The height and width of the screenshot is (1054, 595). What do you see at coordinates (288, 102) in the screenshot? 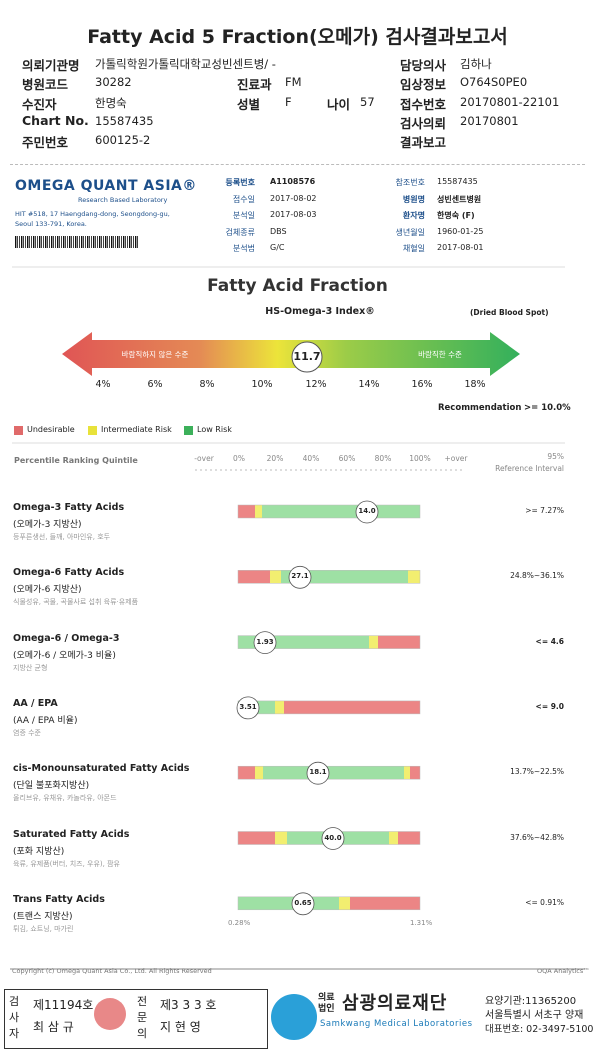
I see `field-value: F` at bounding box center [288, 102].